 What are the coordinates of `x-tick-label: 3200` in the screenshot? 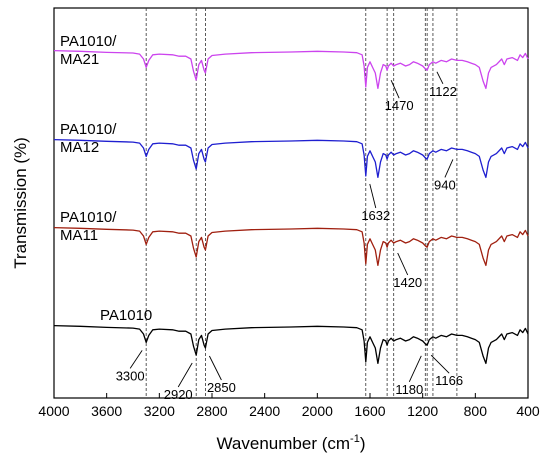 It's located at (159, 411).